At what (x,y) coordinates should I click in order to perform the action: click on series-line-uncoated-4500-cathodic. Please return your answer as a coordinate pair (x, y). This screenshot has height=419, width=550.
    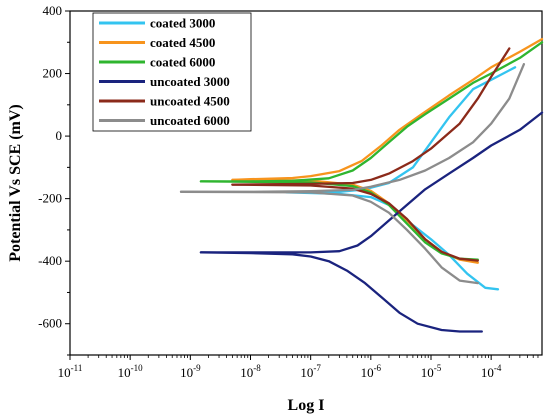
    Looking at the image, I should click on (355, 222).